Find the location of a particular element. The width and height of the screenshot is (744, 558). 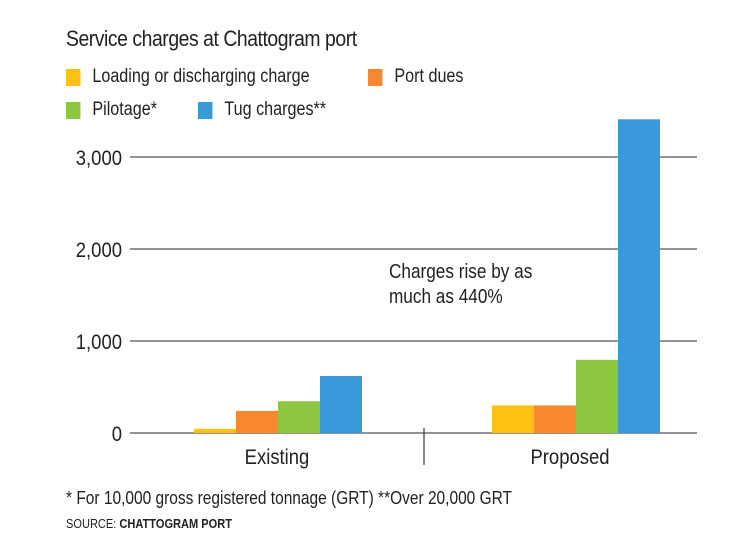

source-name: CHATTOGRAM PORT is located at coordinates (175, 523).